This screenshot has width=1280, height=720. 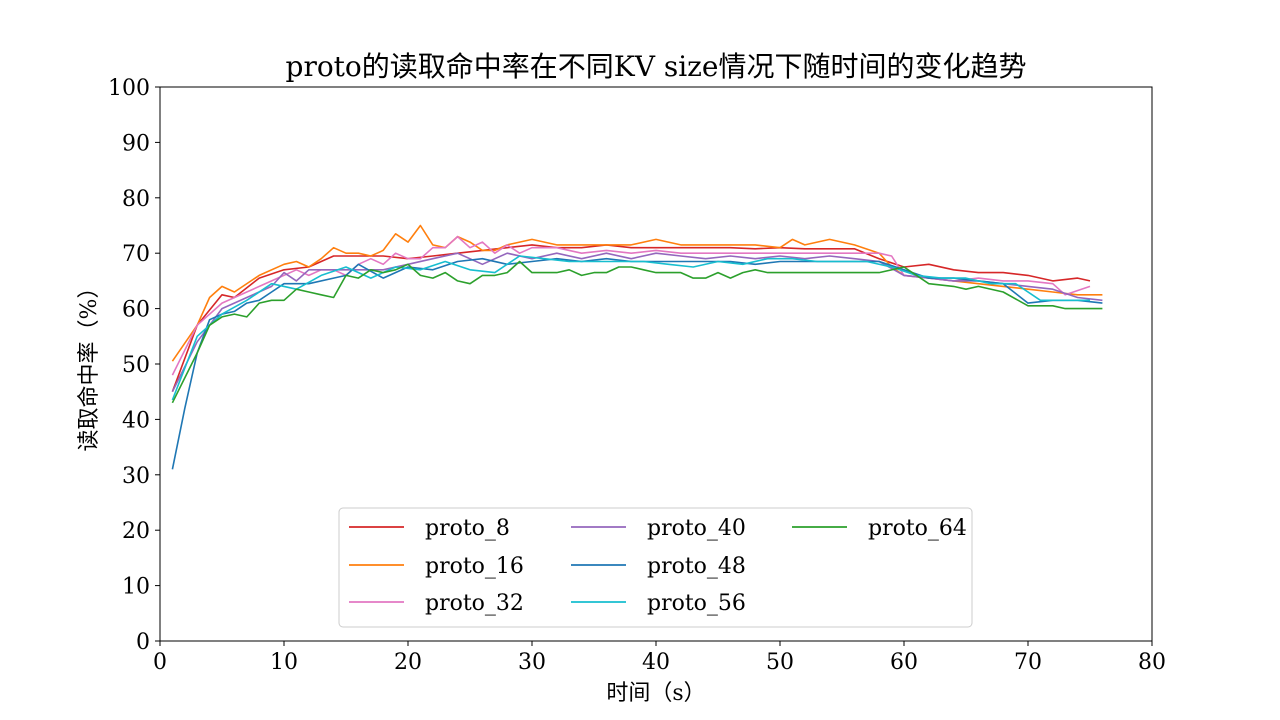 I want to click on x-tick-label: 30, so click(x=532, y=662).